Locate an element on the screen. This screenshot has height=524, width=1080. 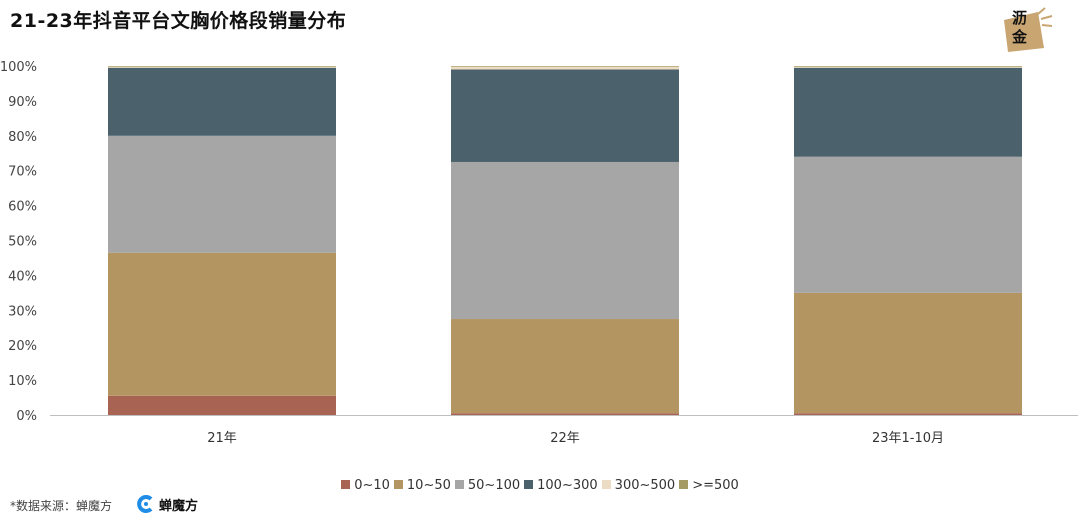
legend-item: 50~100 is located at coordinates (487, 485).